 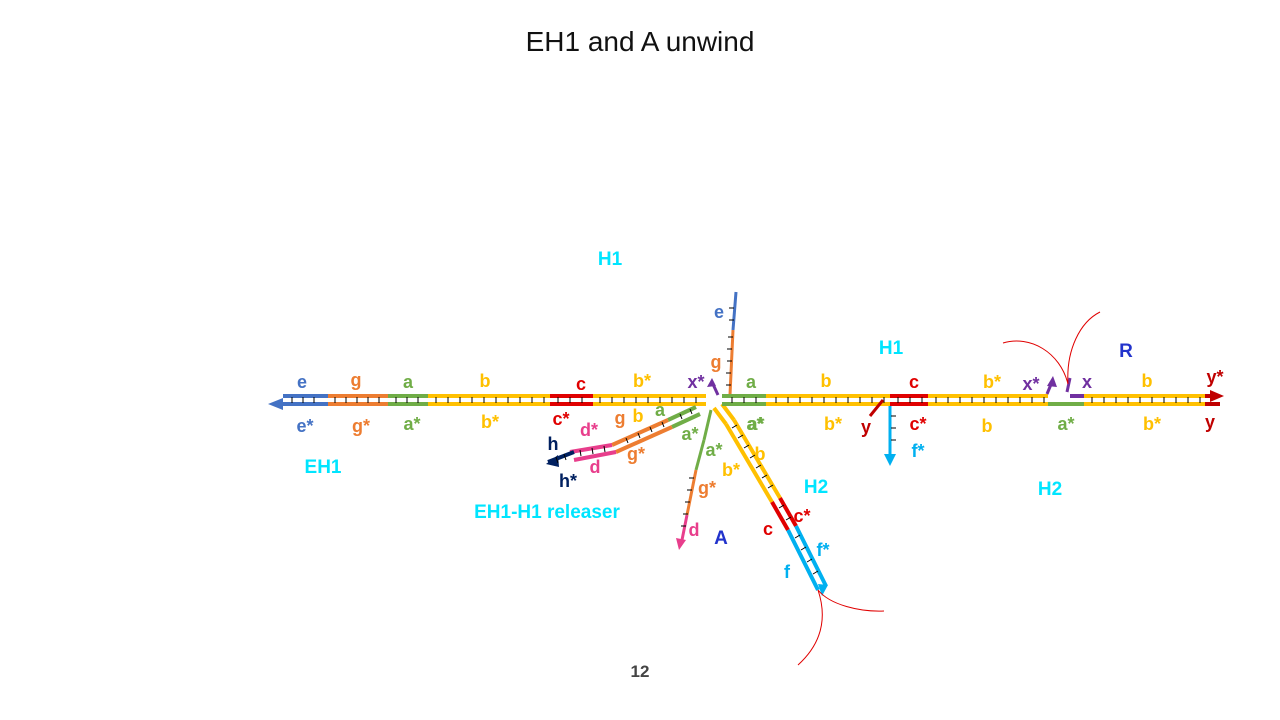 What do you see at coordinates (826, 381) in the screenshot?
I see `label-b-right: b` at bounding box center [826, 381].